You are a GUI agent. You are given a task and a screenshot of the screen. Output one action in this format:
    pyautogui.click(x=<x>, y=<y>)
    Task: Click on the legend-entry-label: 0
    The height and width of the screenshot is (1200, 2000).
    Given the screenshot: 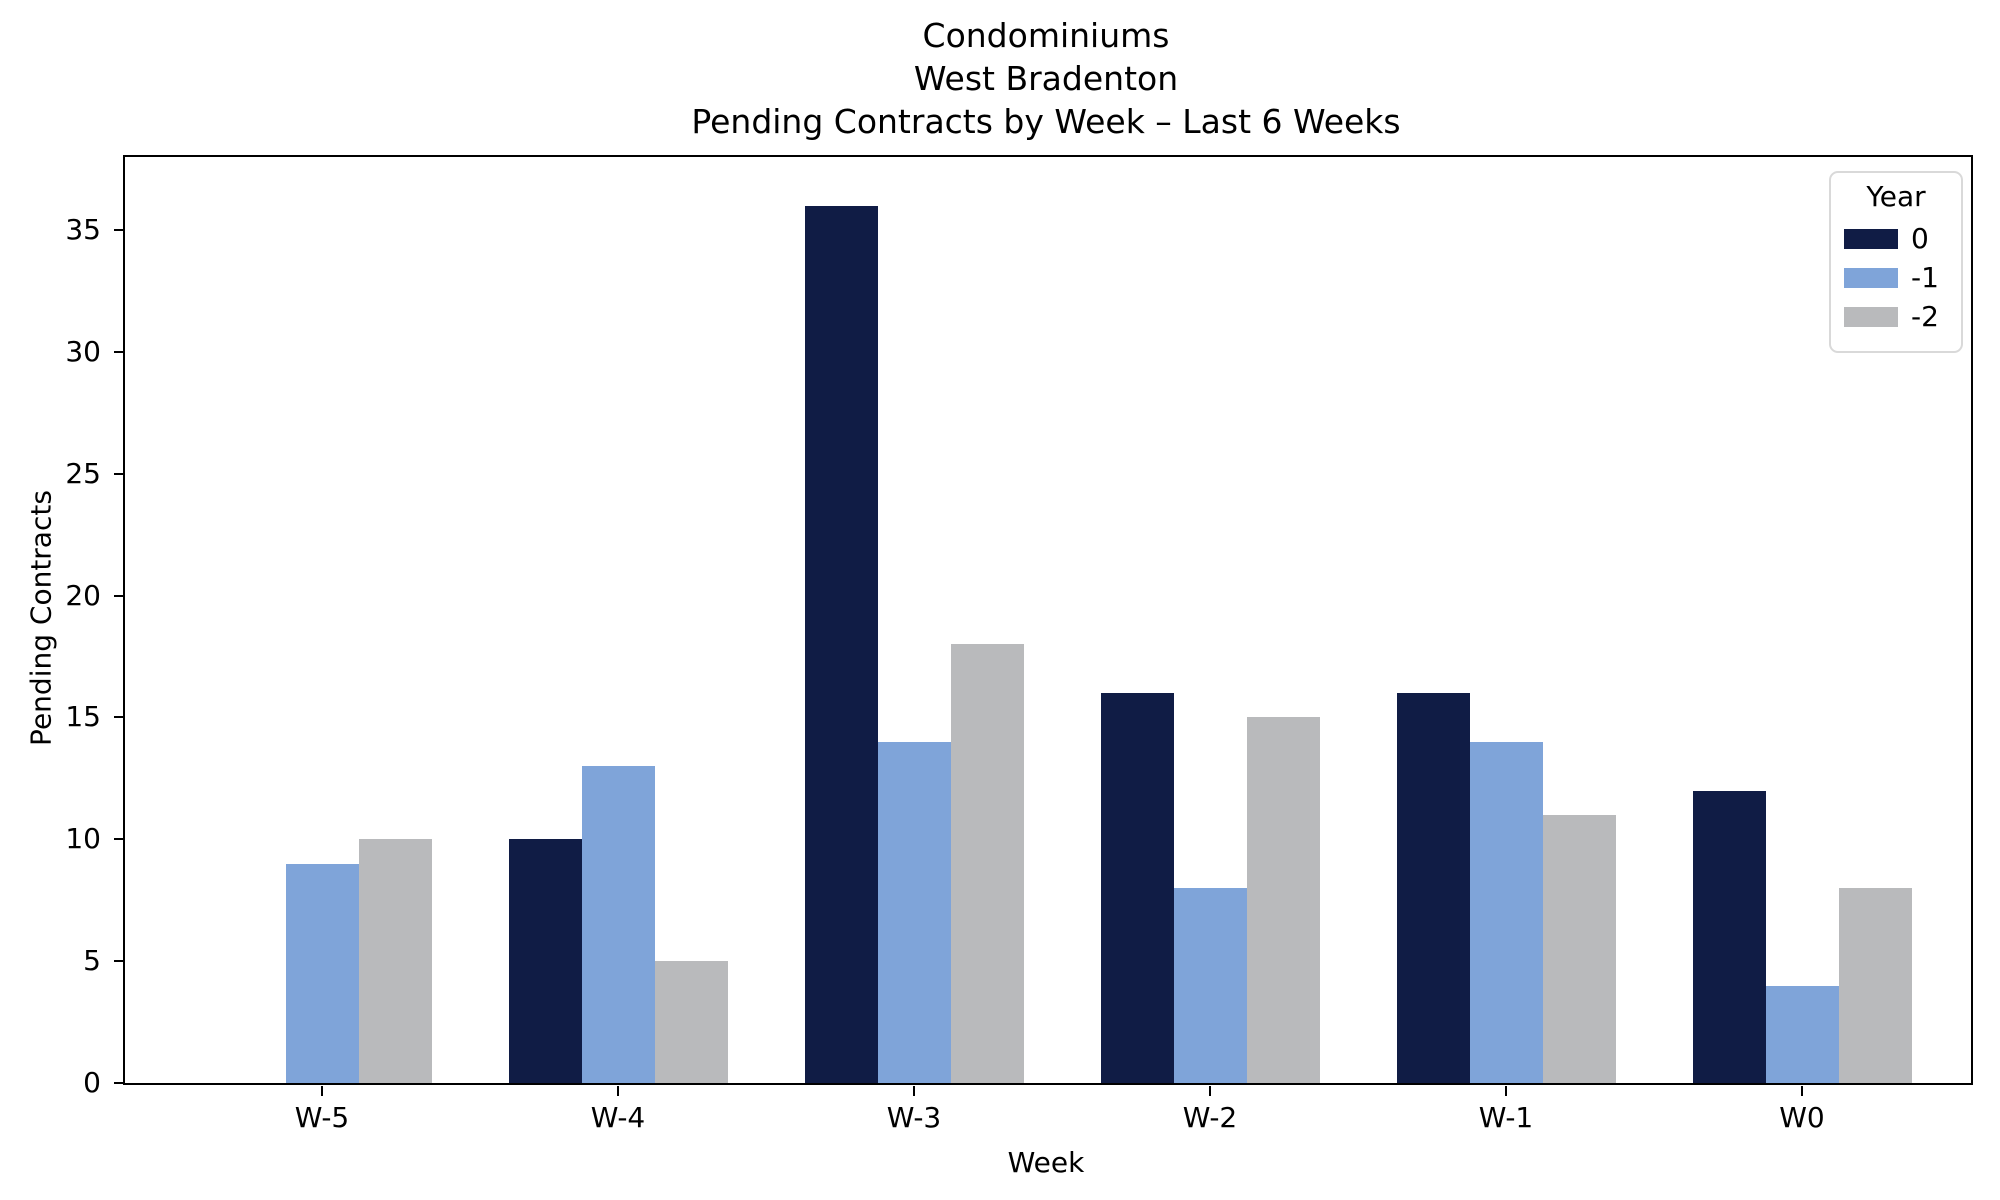 What is the action you would take?
    pyautogui.click(x=1920, y=238)
    